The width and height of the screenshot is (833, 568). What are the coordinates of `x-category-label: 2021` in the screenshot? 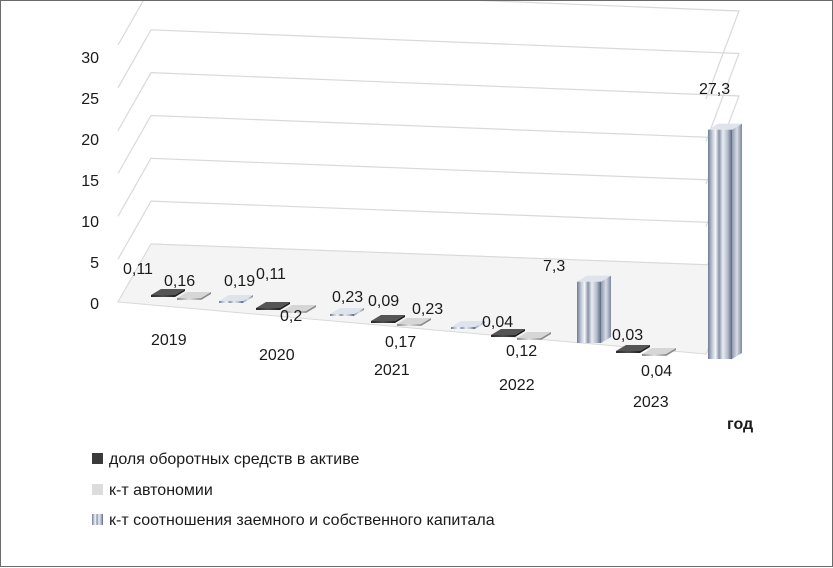 It's located at (392, 370).